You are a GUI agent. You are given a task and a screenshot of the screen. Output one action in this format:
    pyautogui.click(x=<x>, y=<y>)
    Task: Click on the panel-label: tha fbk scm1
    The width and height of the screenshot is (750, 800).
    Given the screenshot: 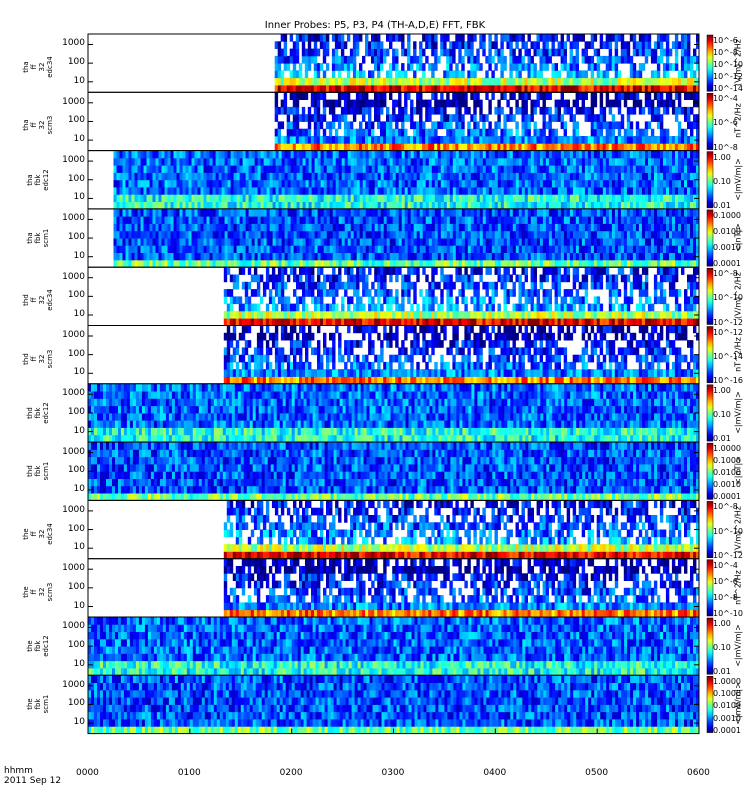 What is the action you would take?
    pyautogui.click(x=38, y=238)
    